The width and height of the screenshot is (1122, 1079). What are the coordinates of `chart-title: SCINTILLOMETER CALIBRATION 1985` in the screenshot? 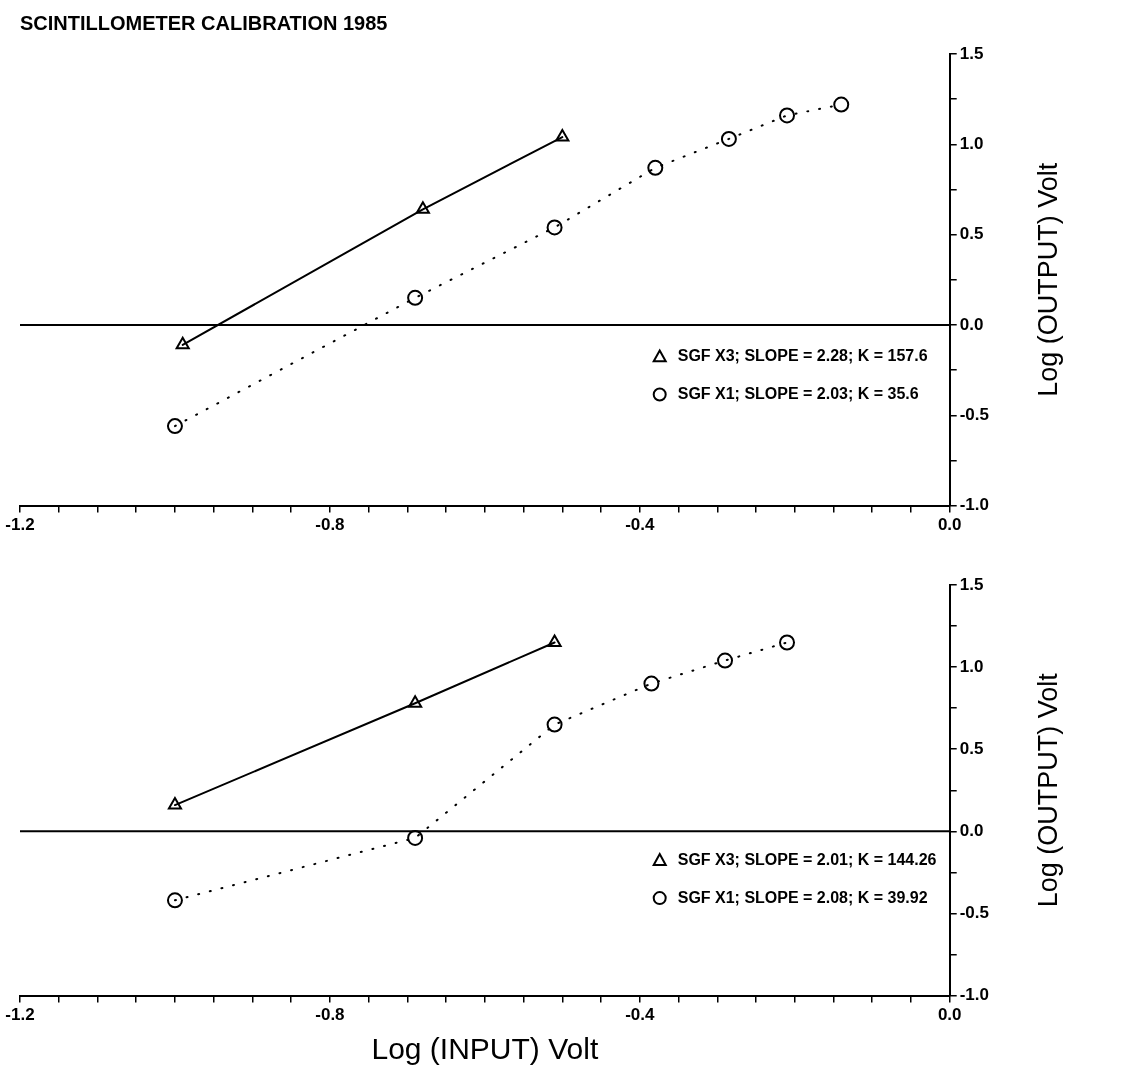 It's located at (204, 22).